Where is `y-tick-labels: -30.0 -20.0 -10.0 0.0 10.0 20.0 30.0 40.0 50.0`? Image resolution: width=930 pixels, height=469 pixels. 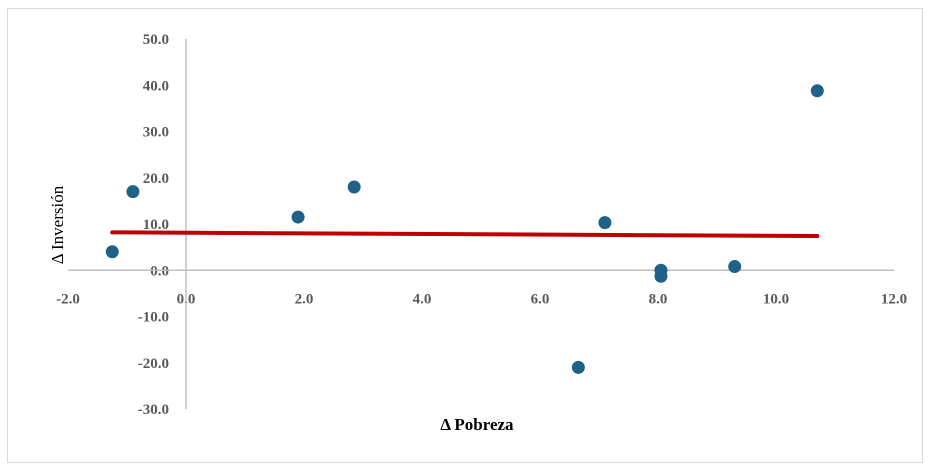
y-tick-labels: -30.0 -20.0 -10.0 0.0 10.0 20.0 30.0 40.0 50.0 is located at coordinates (153, 225).